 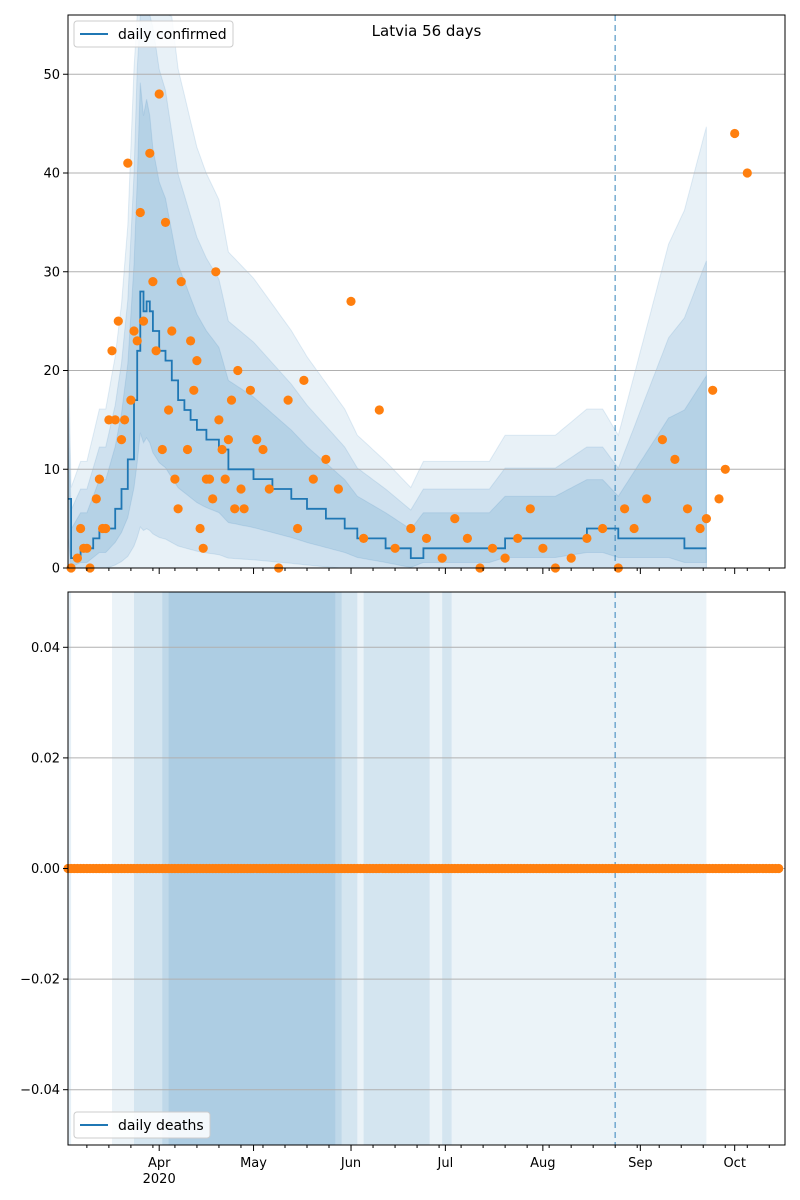 I want to click on legend-label: daily deaths, so click(x=161, y=1126).